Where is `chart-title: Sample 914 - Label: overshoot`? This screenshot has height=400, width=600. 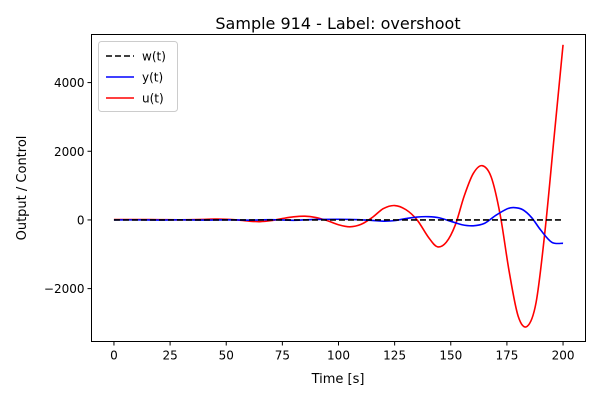
chart-title: Sample 914 - Label: overshoot is located at coordinates (337, 23).